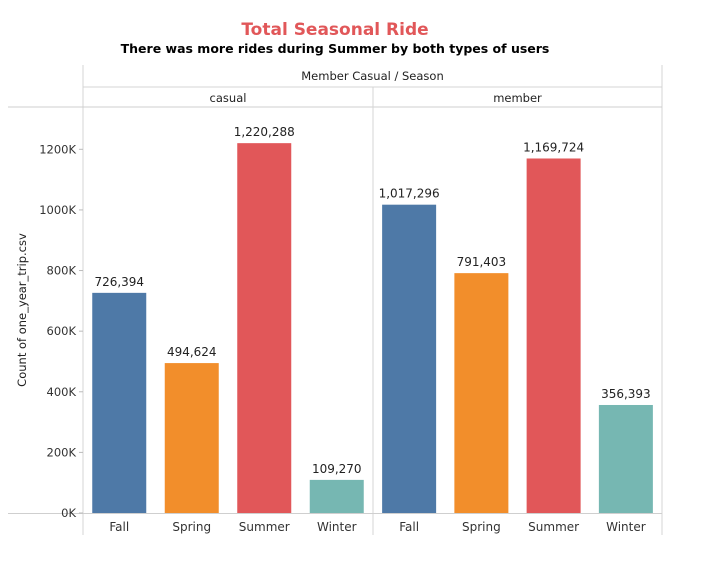 This screenshot has height=582, width=714. Describe the element at coordinates (192, 352) in the screenshot. I see `data-label-casual-spring: 494,624` at that location.